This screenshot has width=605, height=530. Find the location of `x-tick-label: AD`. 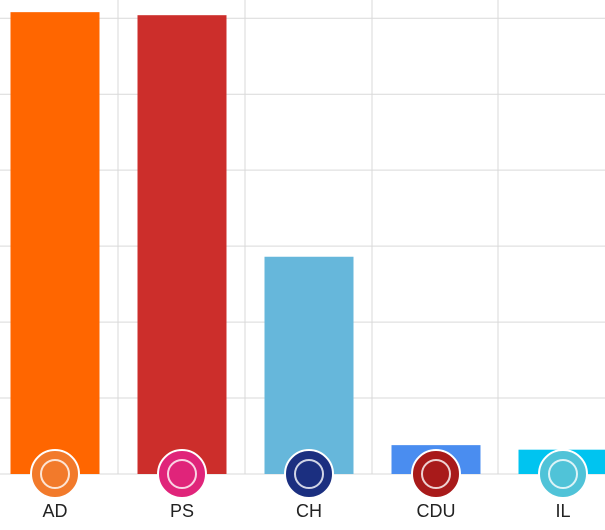

x-tick-label: AD is located at coordinates (54, 511).